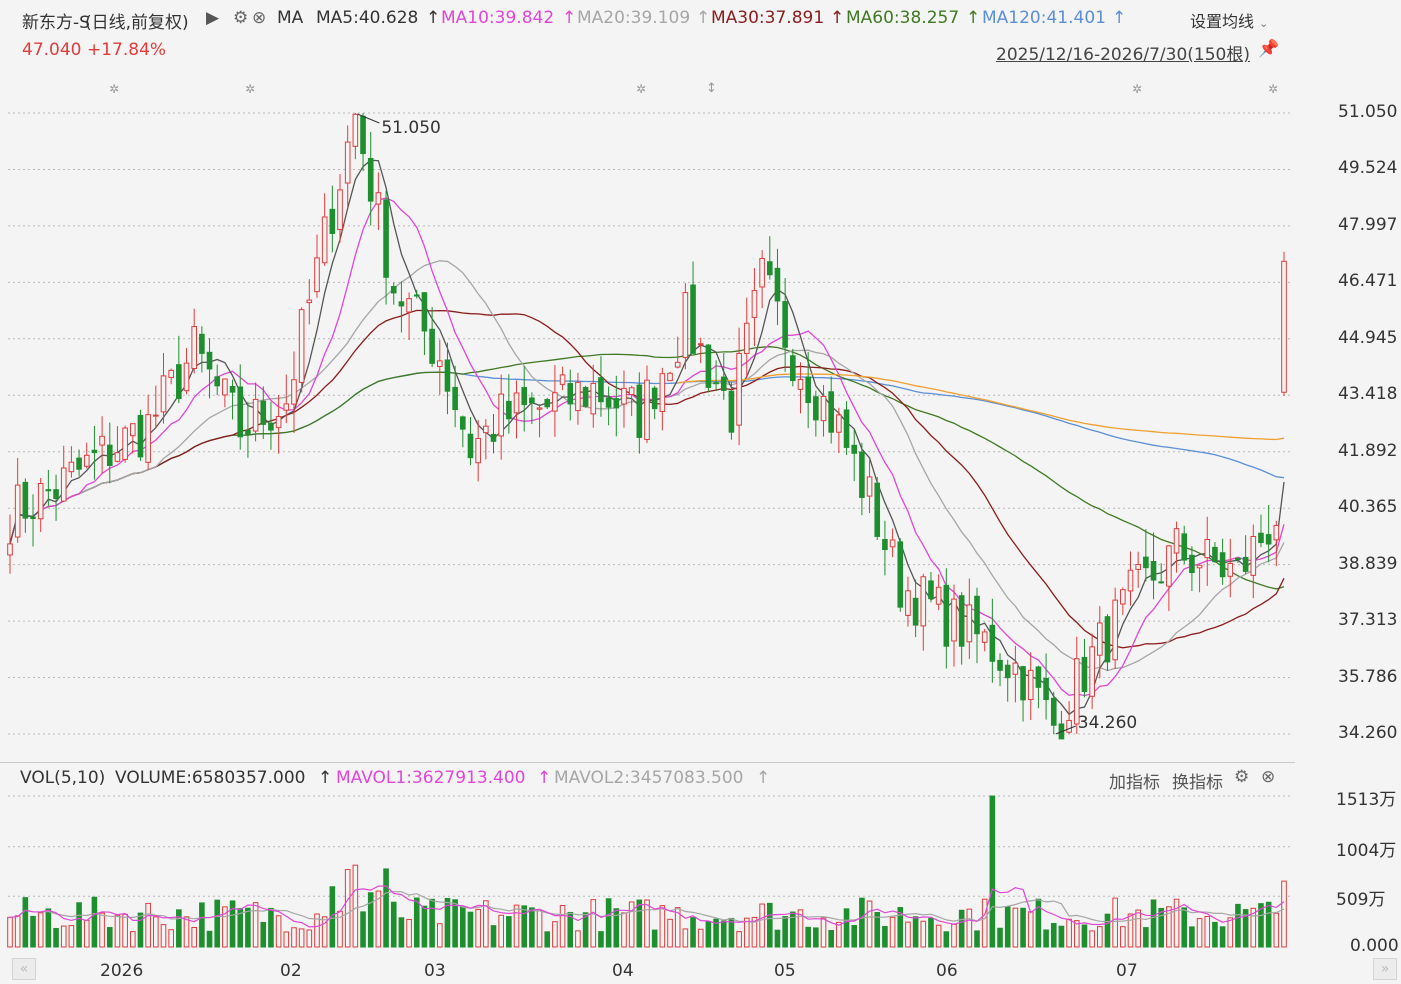 The image size is (1401, 984). What do you see at coordinates (903, 18) in the screenshot?
I see `ma60-value: MA60:38.257` at bounding box center [903, 18].